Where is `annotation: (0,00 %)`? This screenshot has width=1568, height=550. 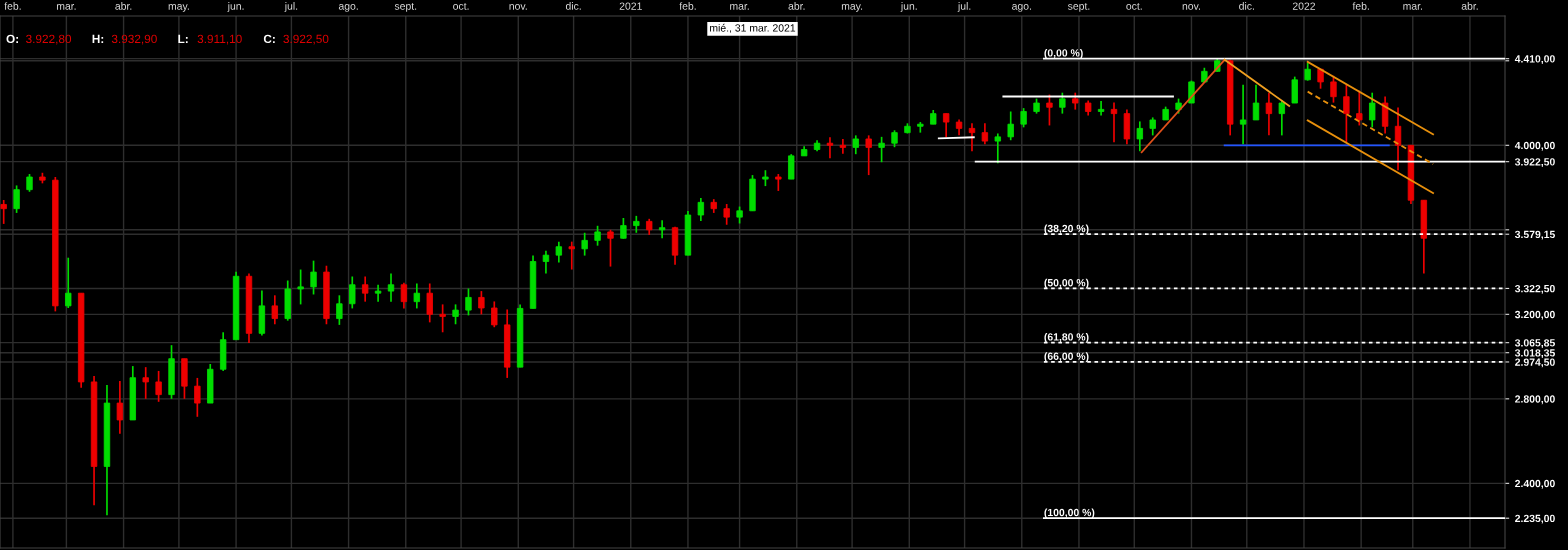
annotation: (0,00 %) is located at coordinates (1063, 53).